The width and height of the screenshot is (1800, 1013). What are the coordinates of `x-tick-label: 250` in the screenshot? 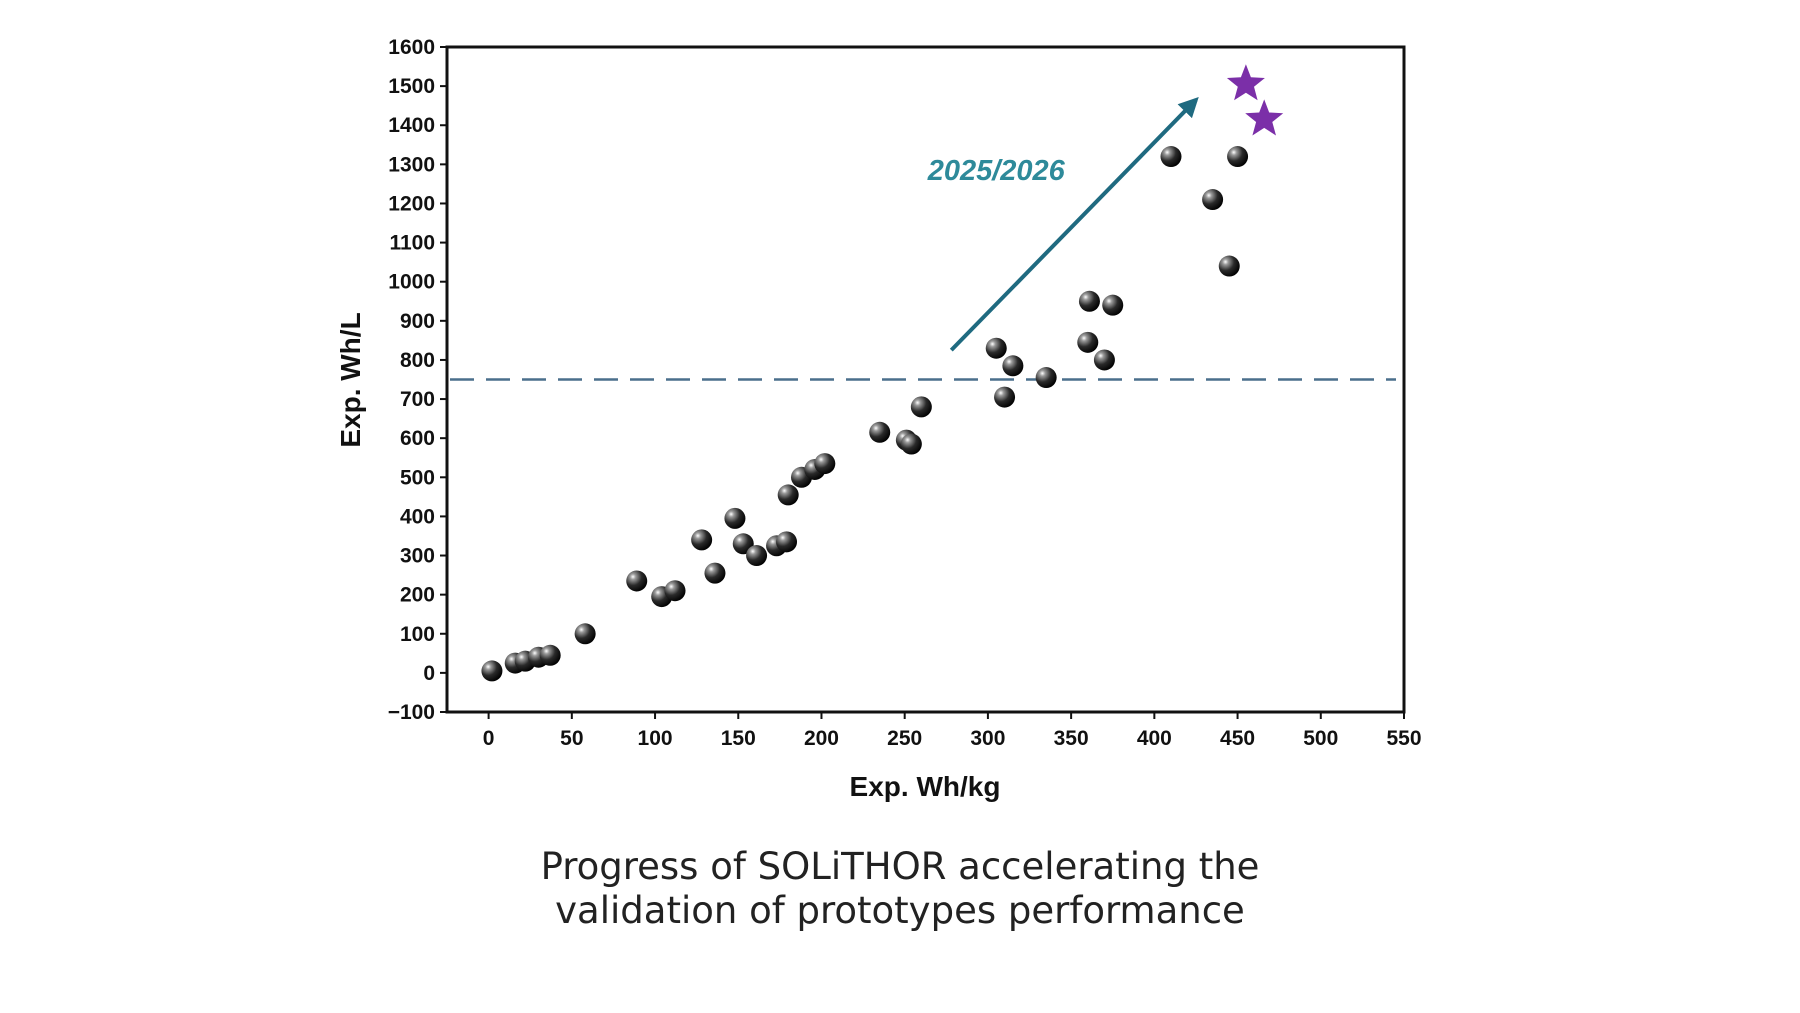 It's located at (904, 738).